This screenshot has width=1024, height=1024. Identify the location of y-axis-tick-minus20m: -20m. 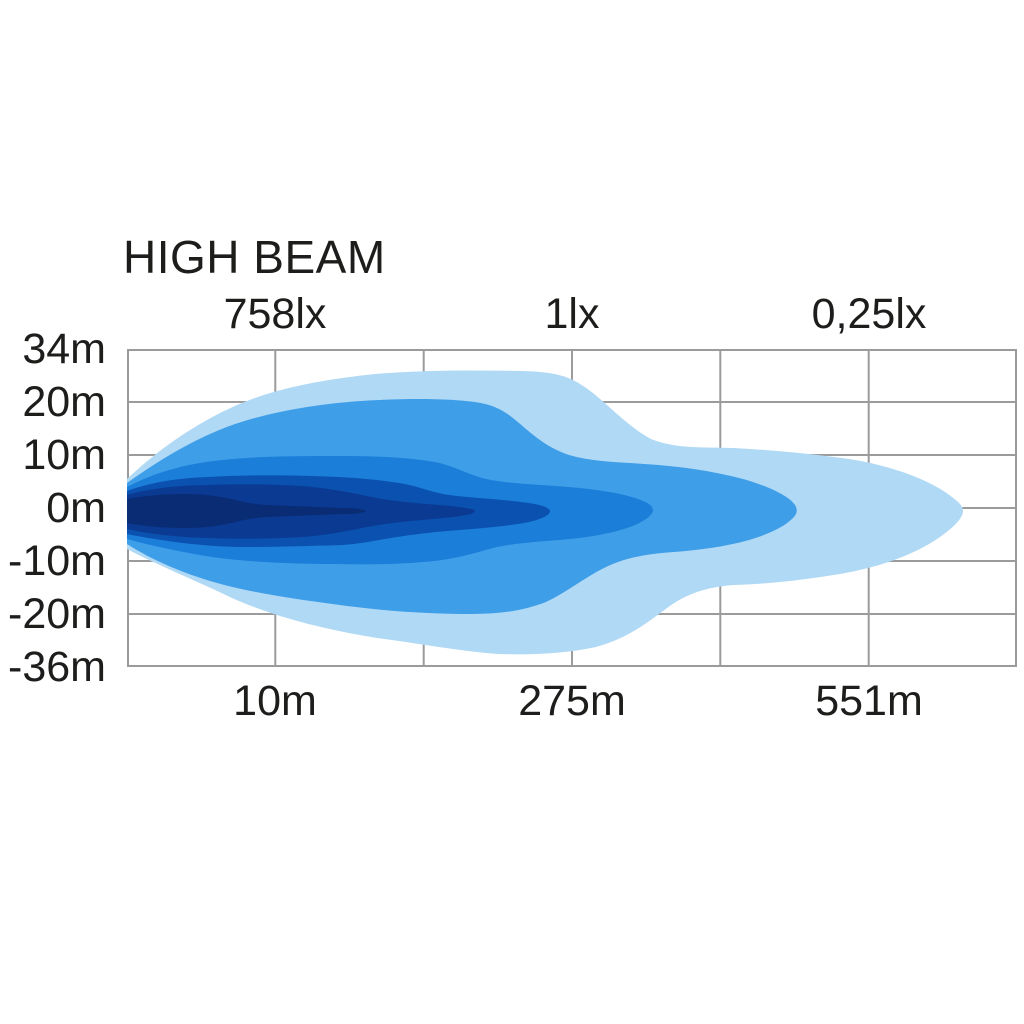
(57, 614).